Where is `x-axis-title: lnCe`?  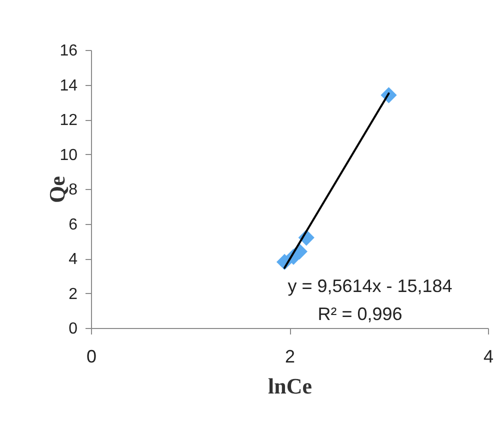 x-axis-title: lnCe is located at coordinates (290, 386).